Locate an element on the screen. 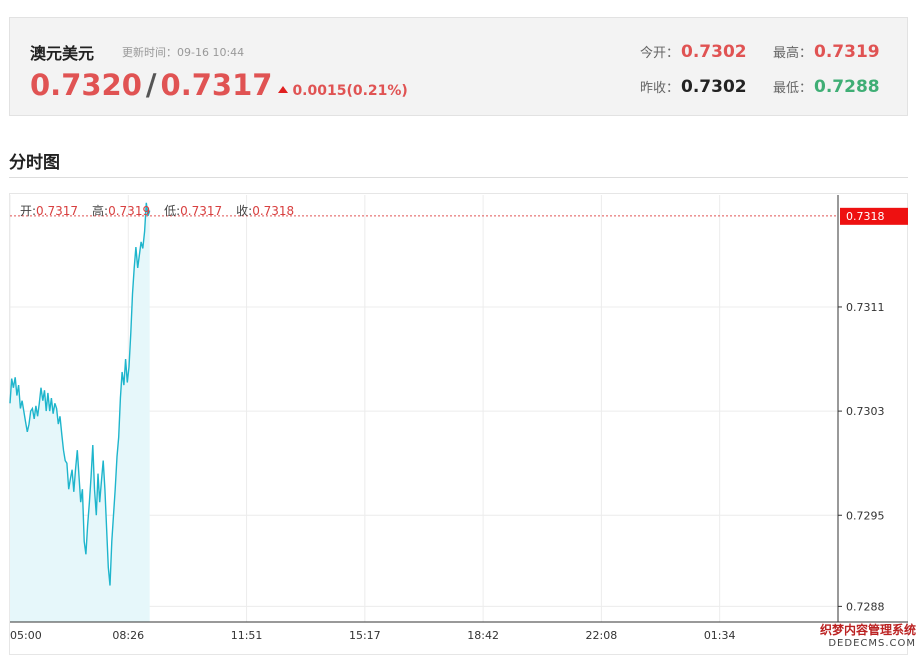  price-line: 0.7320/0.7317 0.0015(0.21%) is located at coordinates (219, 85).